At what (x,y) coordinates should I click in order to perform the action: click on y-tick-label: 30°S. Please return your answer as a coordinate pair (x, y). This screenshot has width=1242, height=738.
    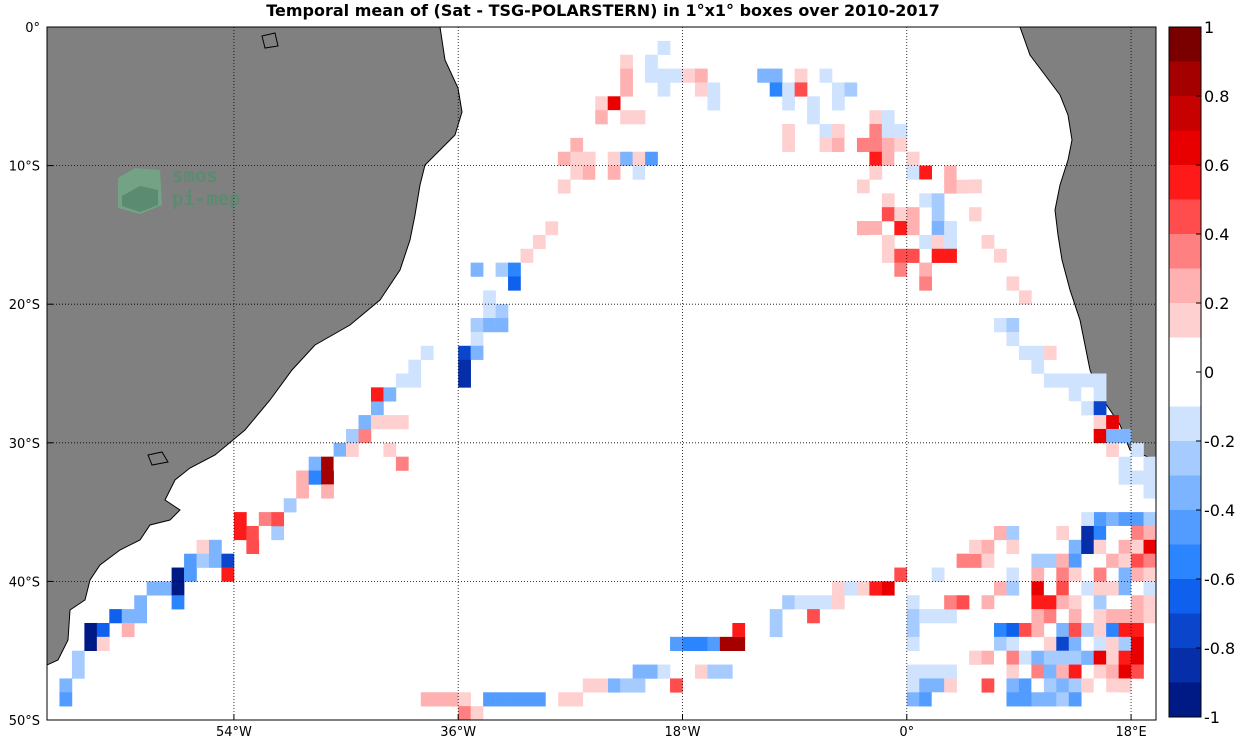
    Looking at the image, I should click on (24, 444).